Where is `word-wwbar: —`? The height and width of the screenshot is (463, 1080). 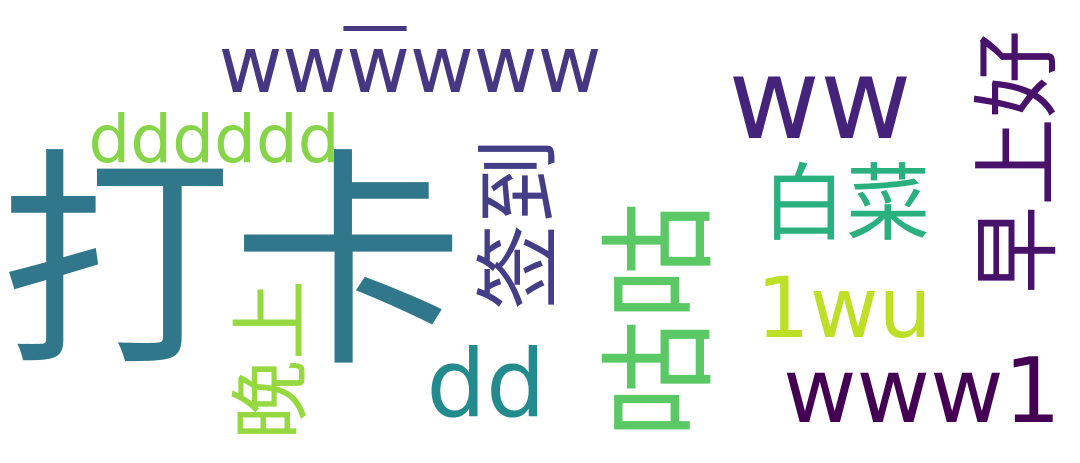 word-wwbar: — is located at coordinates (375, 32).